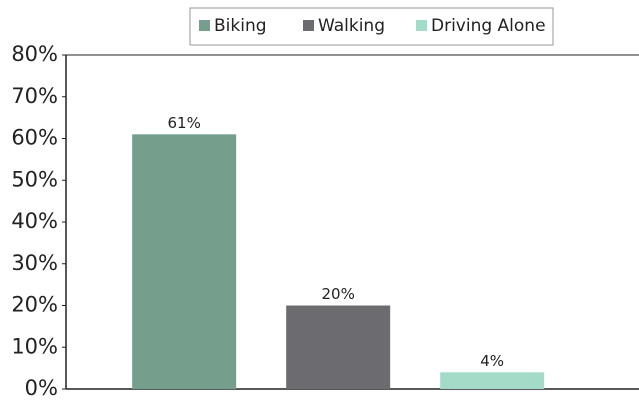  Describe the element at coordinates (34, 263) in the screenshot. I see `y-tick-label: 30%` at that location.